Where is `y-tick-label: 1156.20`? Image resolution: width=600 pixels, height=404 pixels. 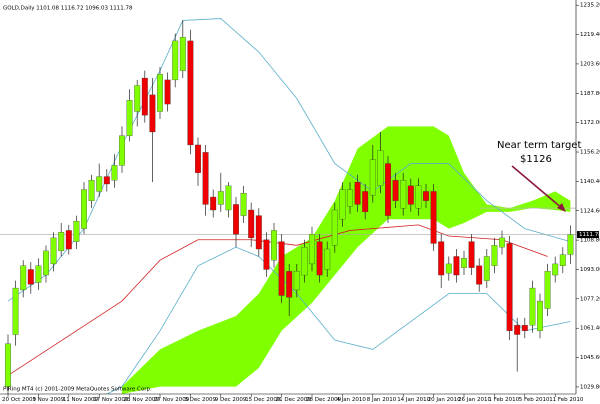
y-tick-label: 1156.20 is located at coordinates (590, 153).